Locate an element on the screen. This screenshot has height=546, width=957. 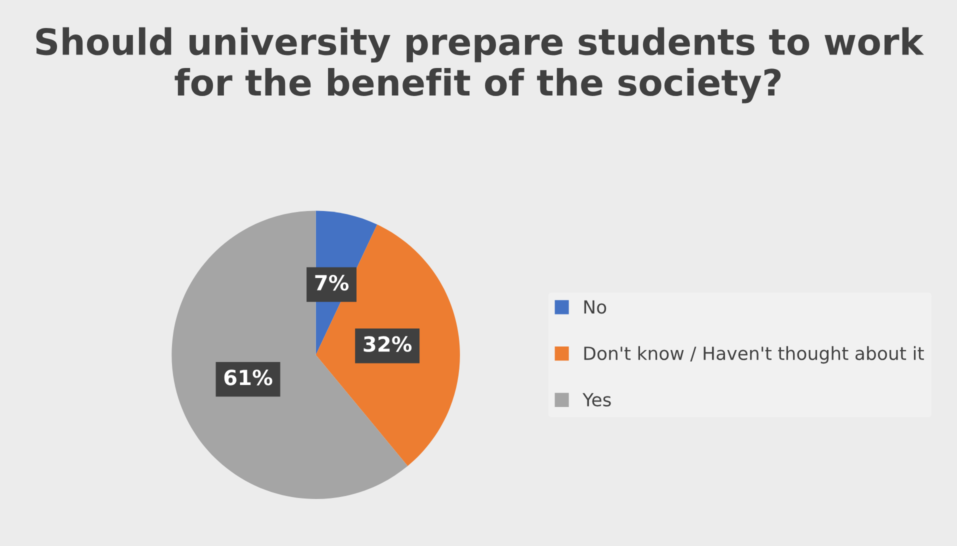
data-label: 7% is located at coordinates (332, 282).